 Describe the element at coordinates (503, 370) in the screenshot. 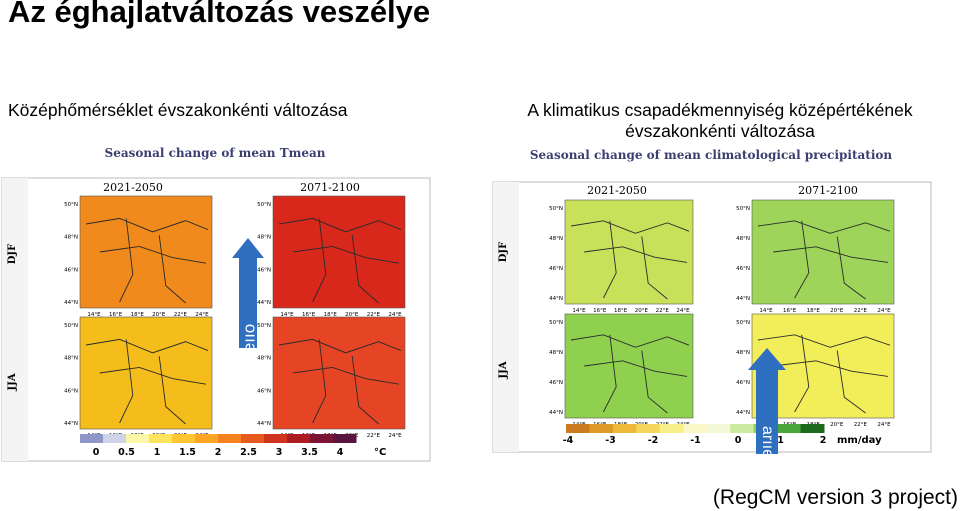

I see `season-label-jja: JJA` at that location.